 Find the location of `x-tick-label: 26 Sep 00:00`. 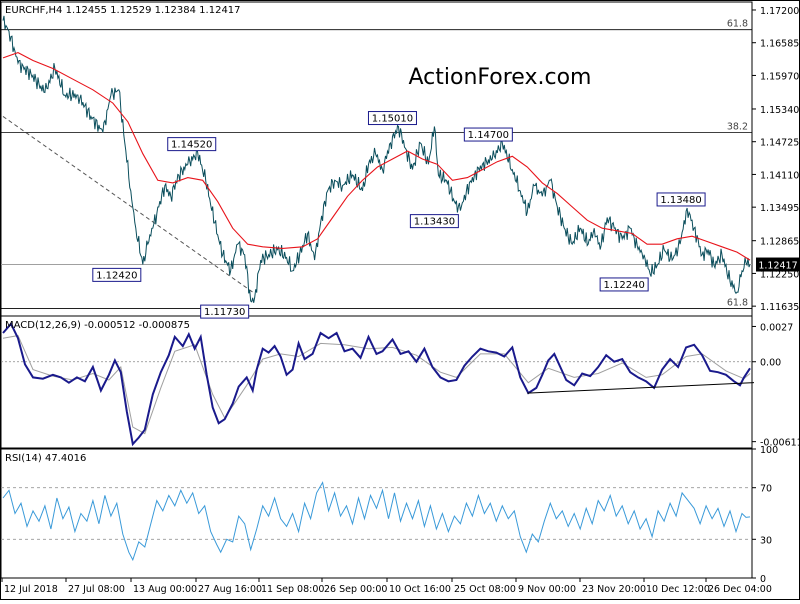

x-tick-label: 26 Sep 00:00 is located at coordinates (355, 589).